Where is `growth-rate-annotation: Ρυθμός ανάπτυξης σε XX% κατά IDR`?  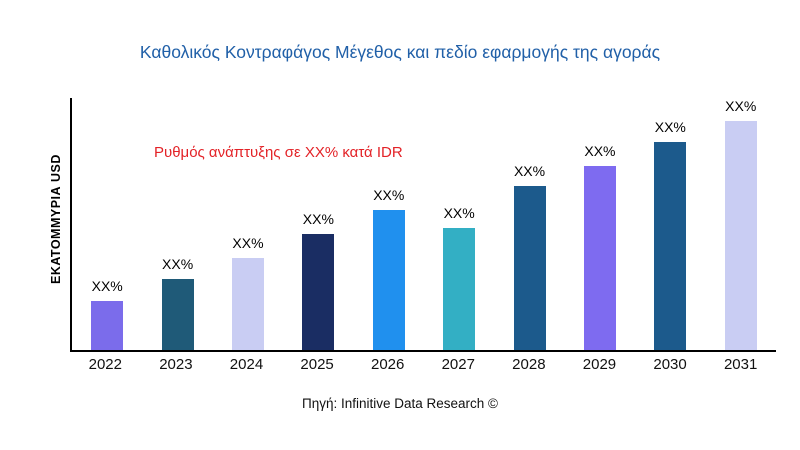 growth-rate-annotation: Ρυθμός ανάπτυξης σε XX% κατά IDR is located at coordinates (278, 152).